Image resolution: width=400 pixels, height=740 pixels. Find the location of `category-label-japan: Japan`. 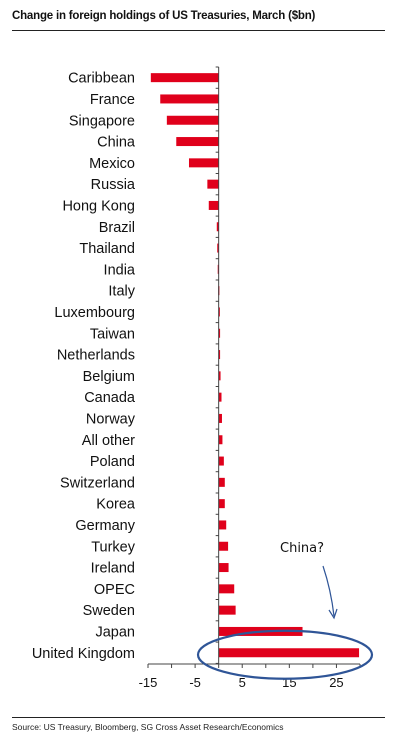

category-label-japan: Japan is located at coordinates (115, 632).